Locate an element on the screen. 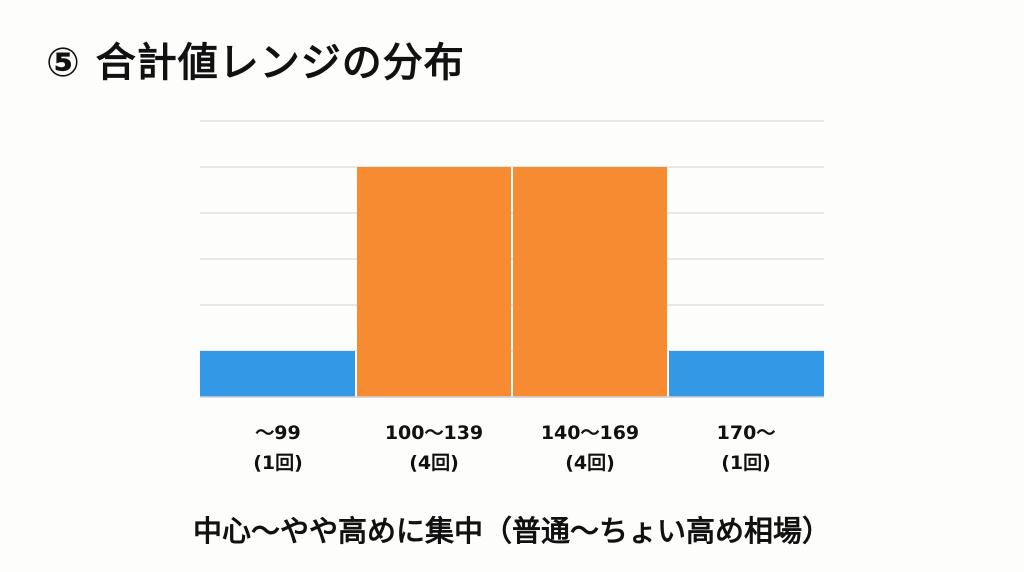 This screenshot has width=1024, height=572. x-tick-label: 100〜139 (4回) is located at coordinates (434, 448).